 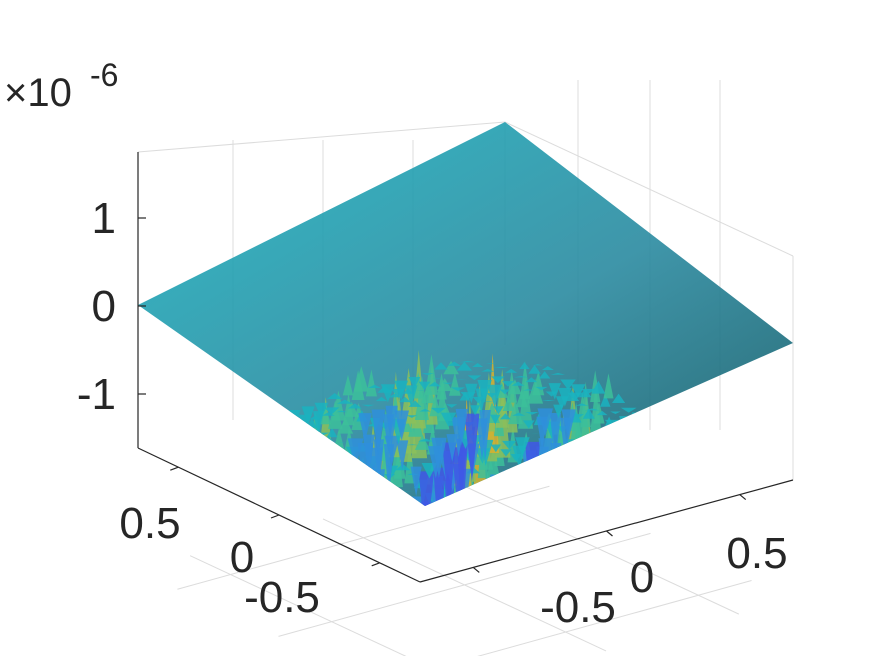 What do you see at coordinates (104, 75) in the screenshot?
I see `z-multiplier-exponent: -6` at bounding box center [104, 75].